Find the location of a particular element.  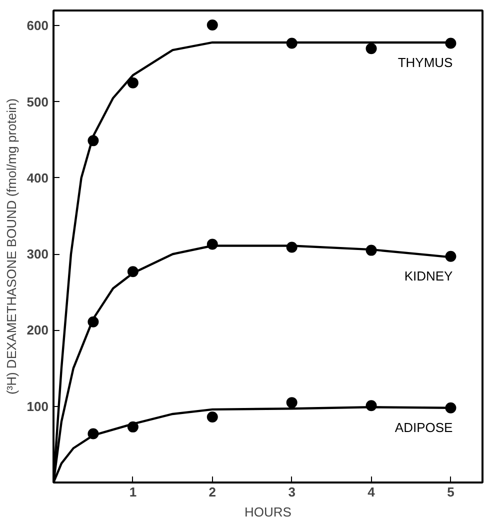

y-tick-label: 200 is located at coordinates (37, 330).